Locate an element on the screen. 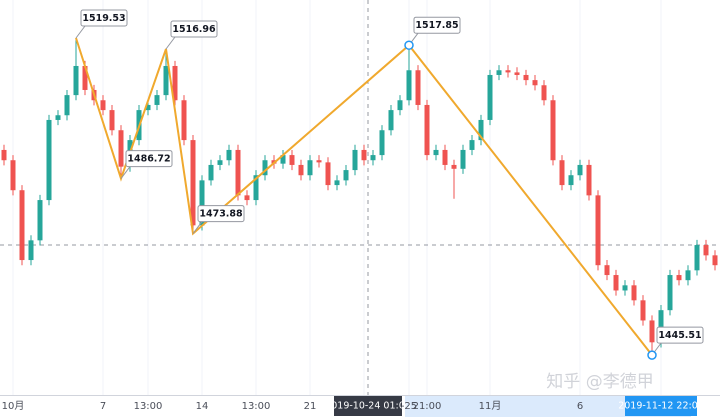 The width and height of the screenshot is (720, 417). zigzag-label: 1486.72 is located at coordinates (148, 159).